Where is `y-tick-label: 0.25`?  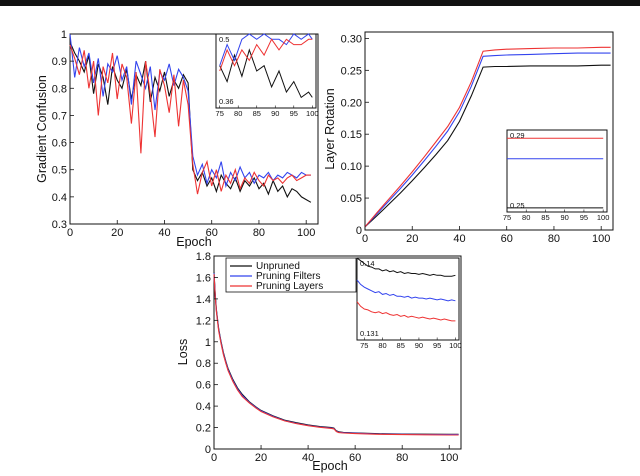 y-tick-label: 0.25 is located at coordinates (351, 71).